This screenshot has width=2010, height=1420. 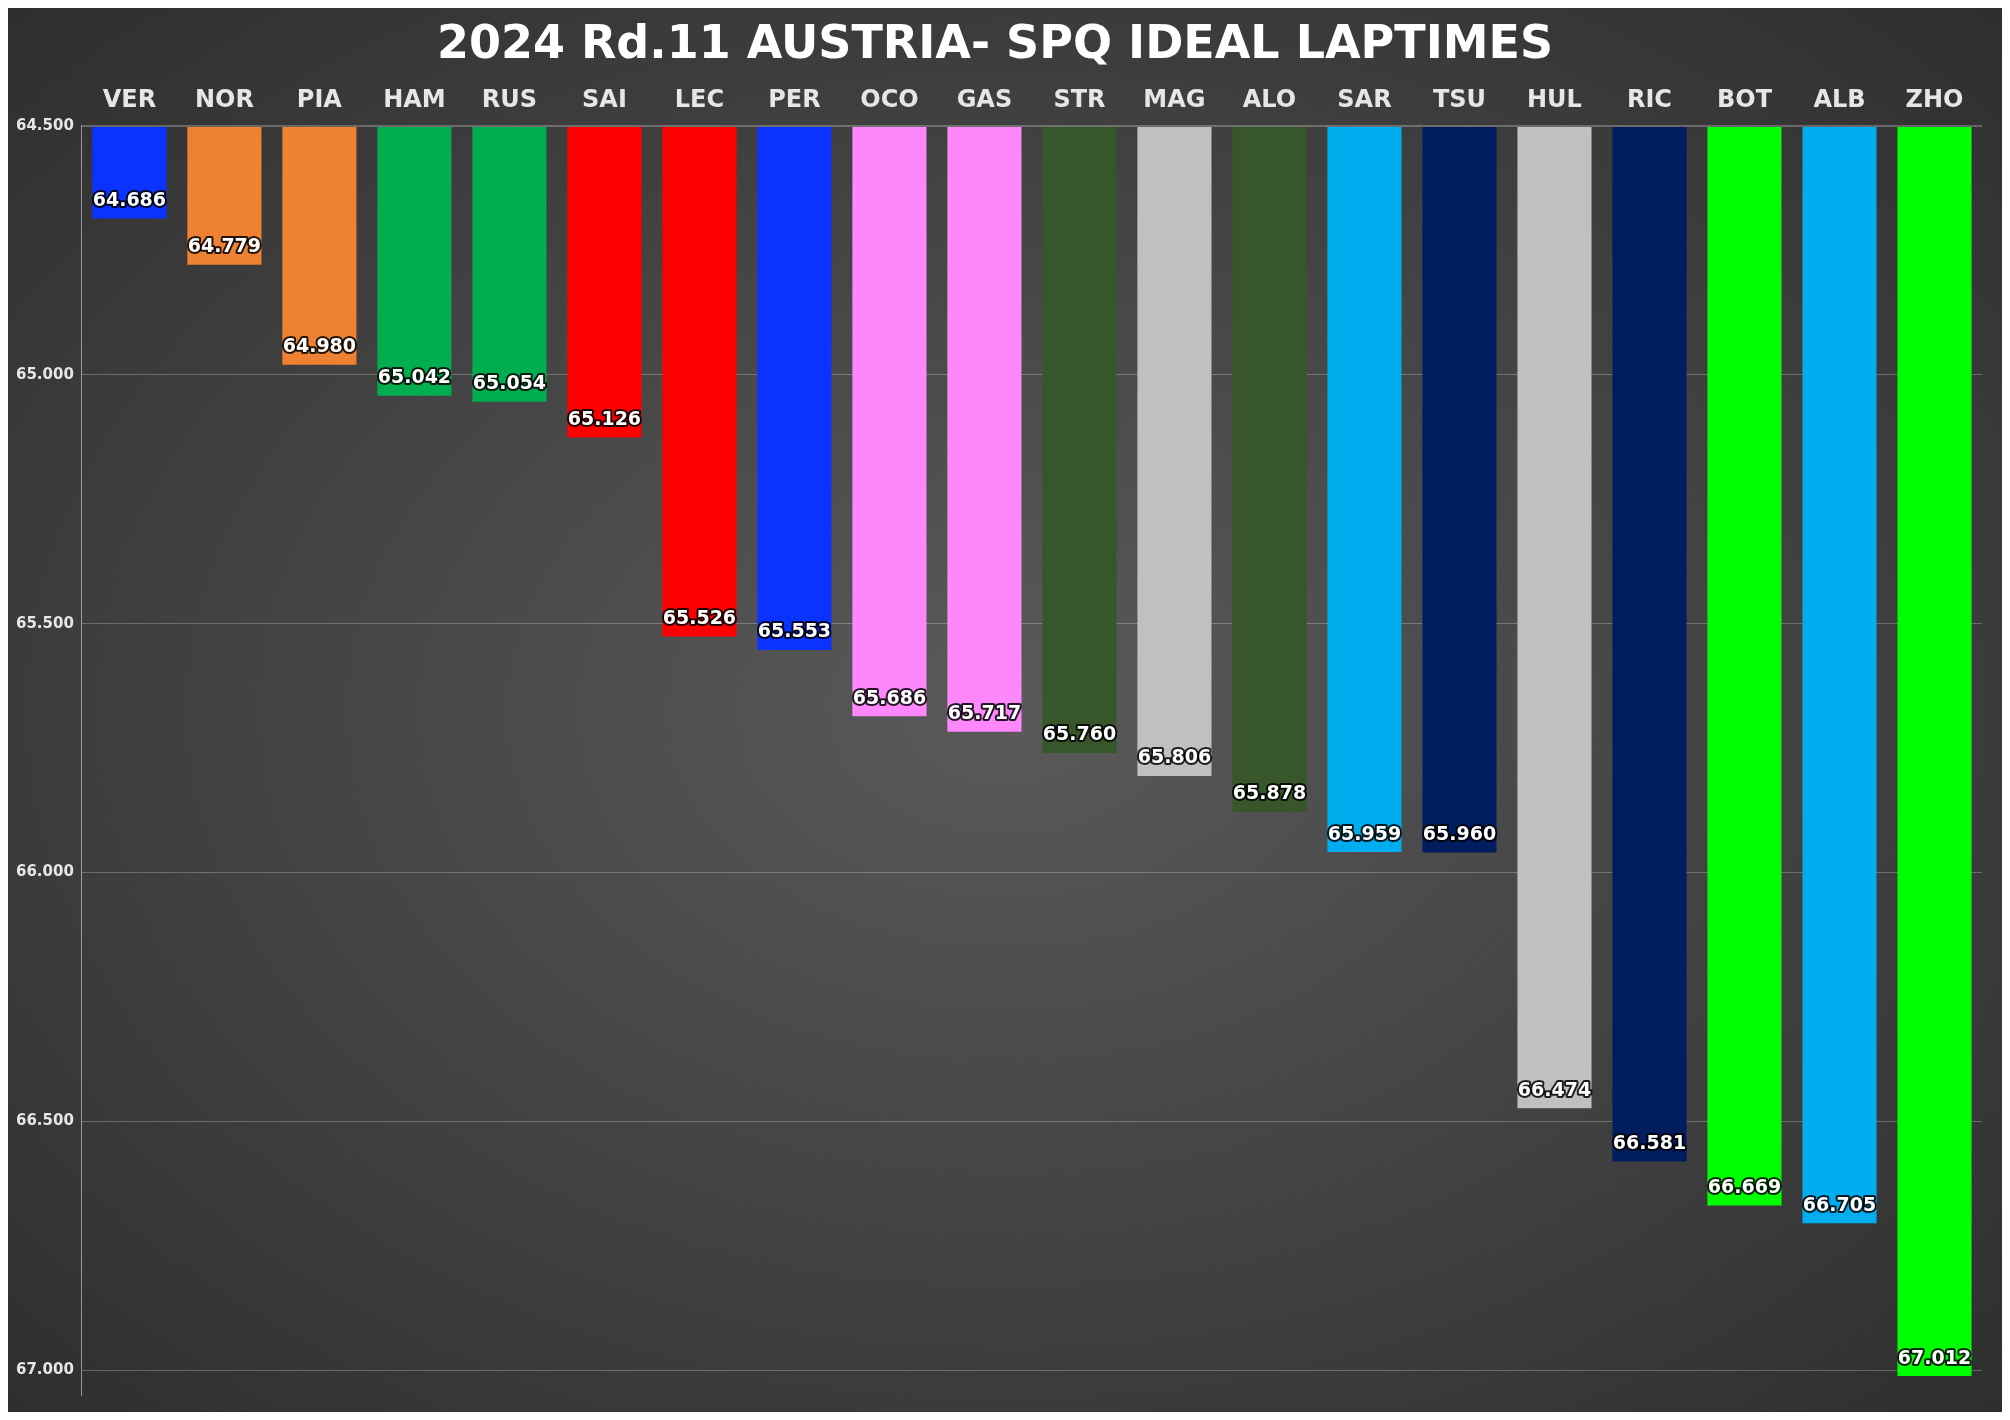 What do you see at coordinates (129, 98) in the screenshot?
I see `x-tick-label: VER` at bounding box center [129, 98].